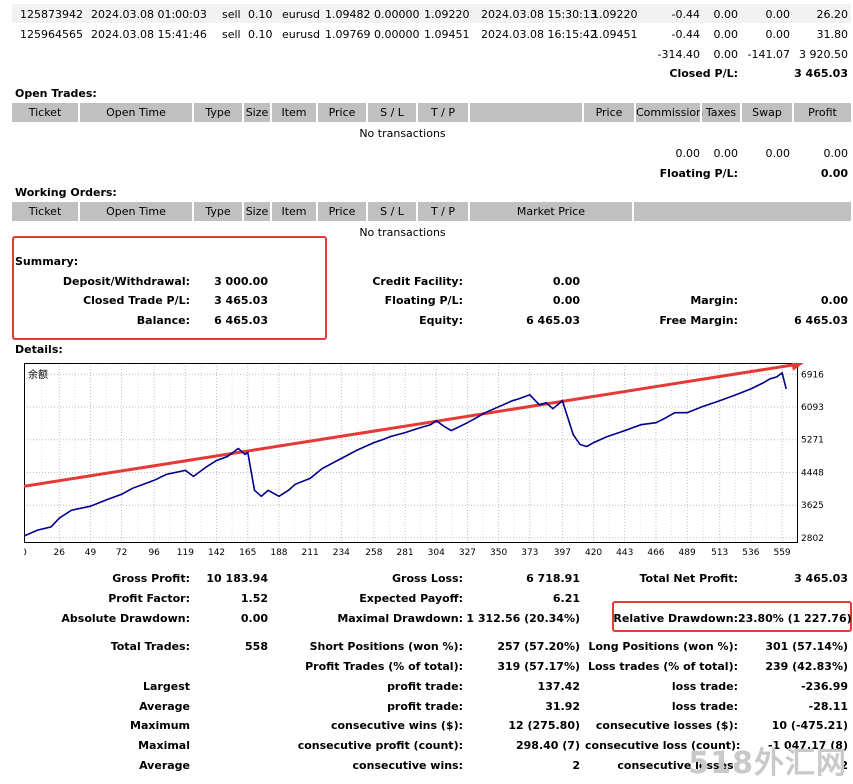  I want to click on average-label: Average, so click(164, 706).